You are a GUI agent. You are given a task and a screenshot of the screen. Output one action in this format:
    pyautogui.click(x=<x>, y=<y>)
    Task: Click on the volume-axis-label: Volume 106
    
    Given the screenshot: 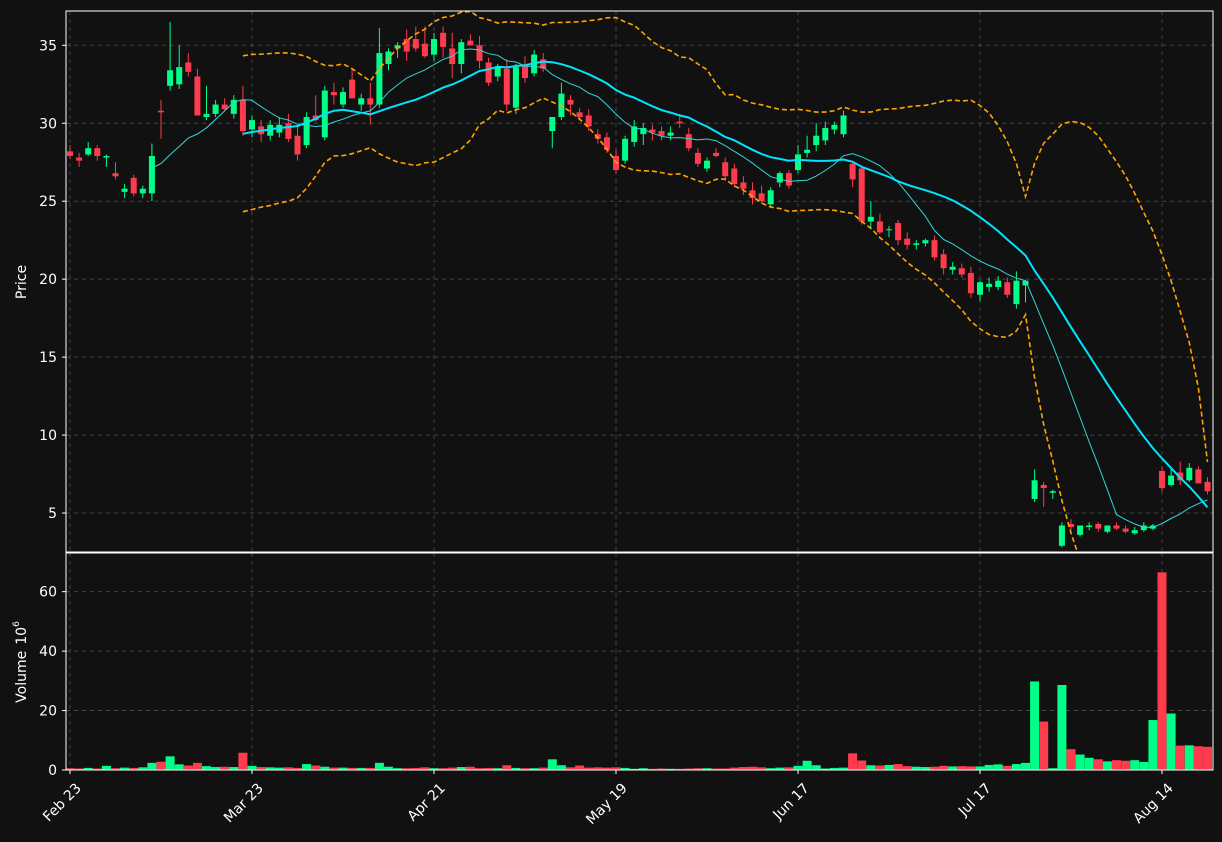 What is the action you would take?
    pyautogui.click(x=21, y=662)
    